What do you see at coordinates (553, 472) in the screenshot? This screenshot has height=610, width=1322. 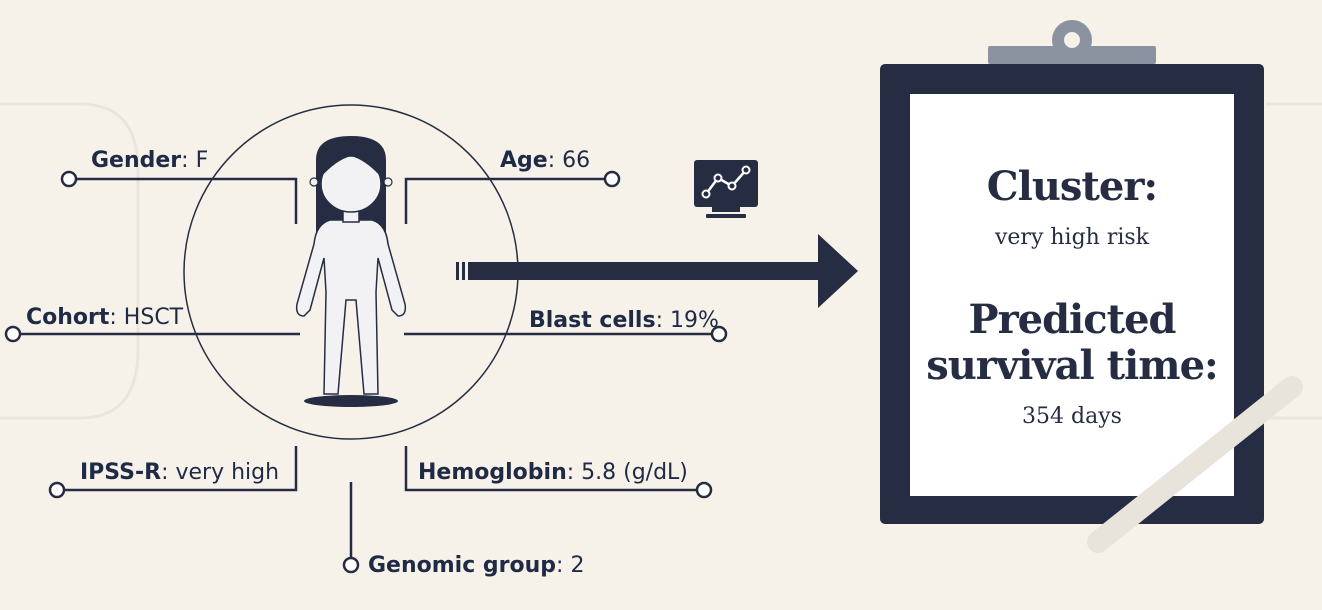 I see `hemoglobin-label: Hemoglobin: 5.8 (g/dL)` at bounding box center [553, 472].